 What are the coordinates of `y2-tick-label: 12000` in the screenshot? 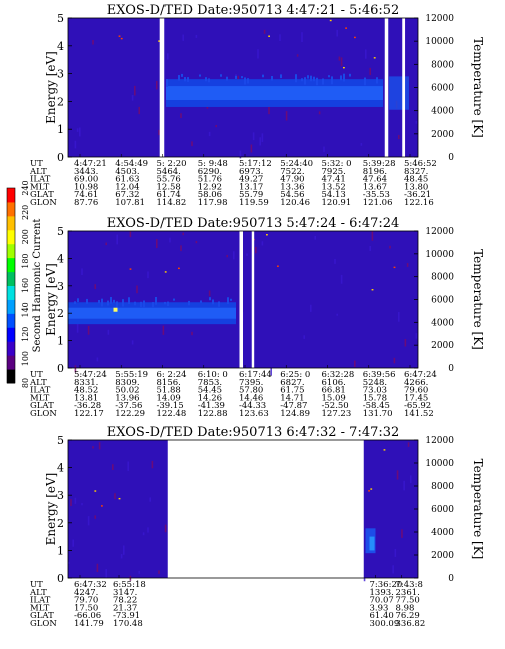 It's located at (439, 441).